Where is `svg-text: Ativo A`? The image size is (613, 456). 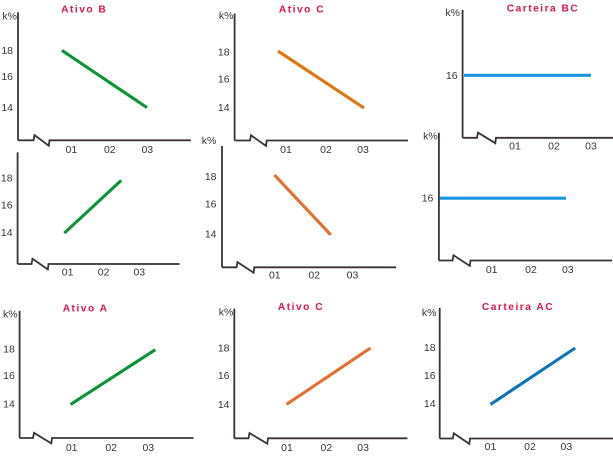
svg-text: Ativo A is located at coordinates (86, 308).